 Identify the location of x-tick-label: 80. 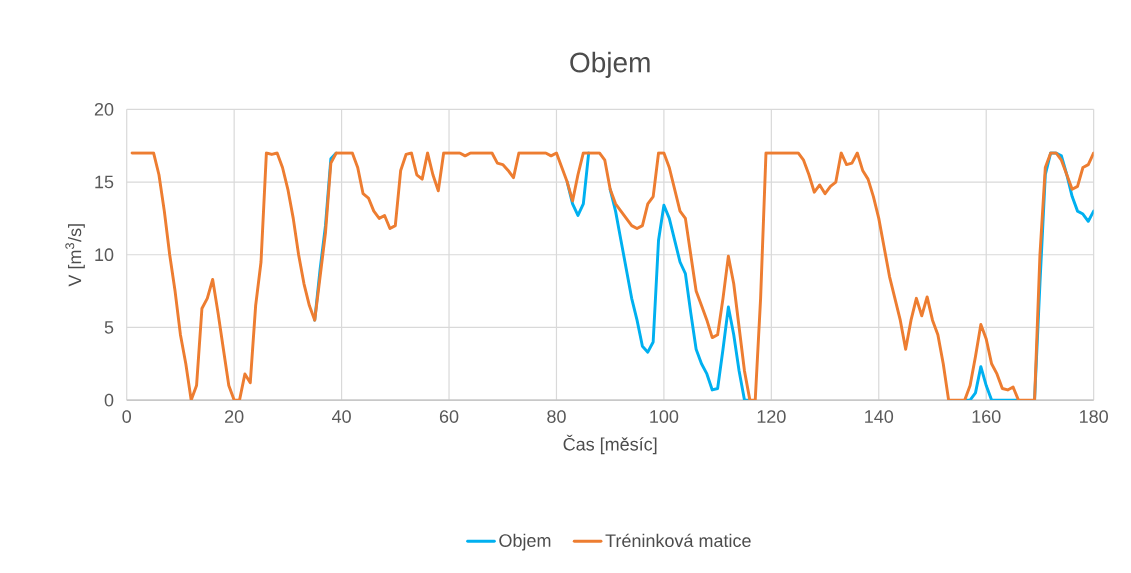
(556, 416).